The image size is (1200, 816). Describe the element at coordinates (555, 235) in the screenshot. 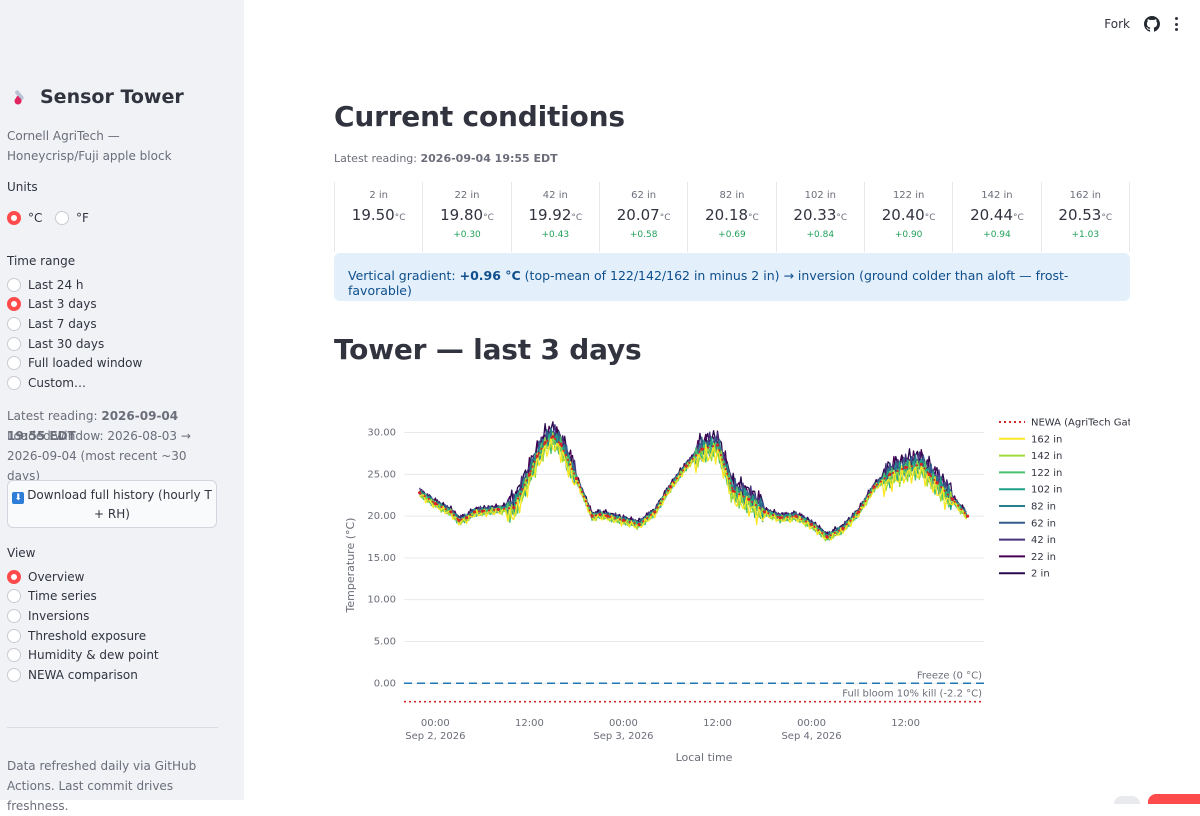

I see `metric-delta: +0.43` at that location.